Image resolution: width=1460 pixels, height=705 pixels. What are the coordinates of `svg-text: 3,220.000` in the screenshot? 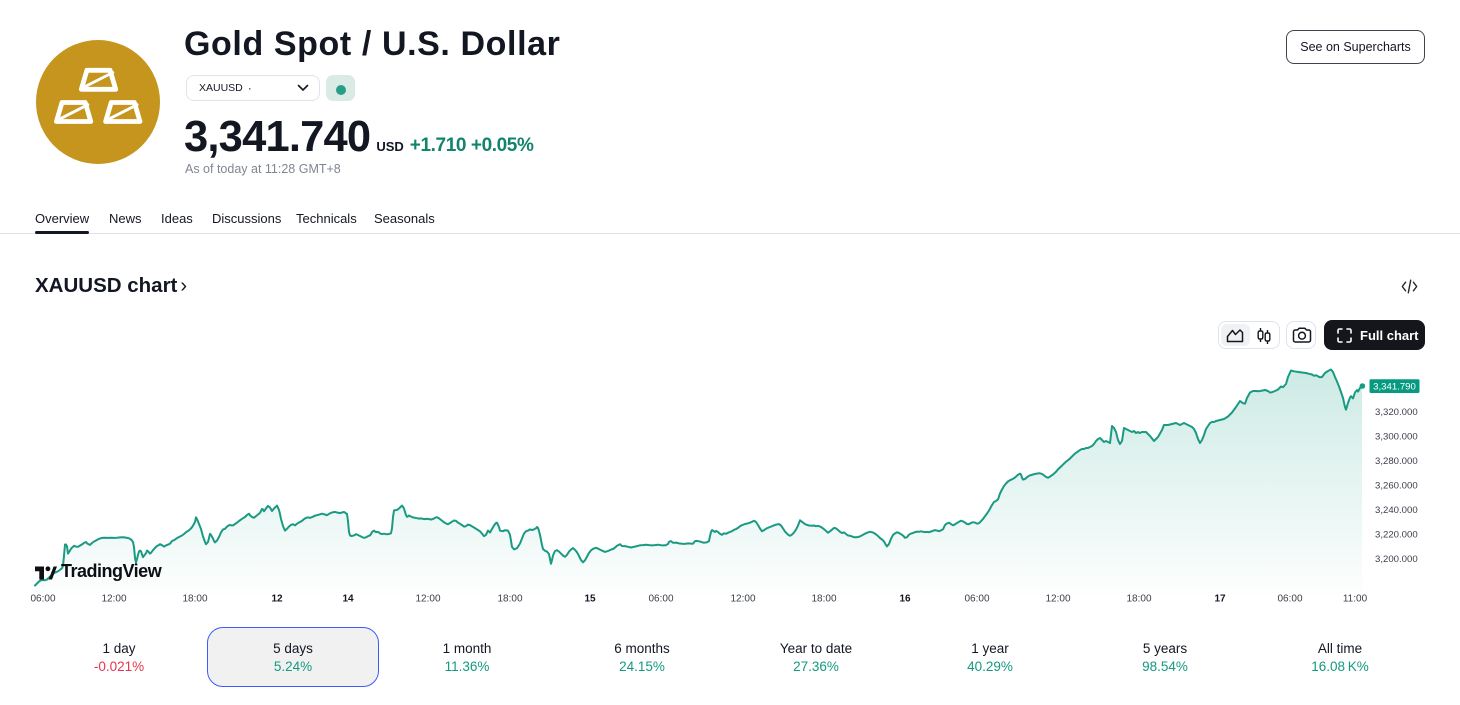 It's located at (1396, 535).